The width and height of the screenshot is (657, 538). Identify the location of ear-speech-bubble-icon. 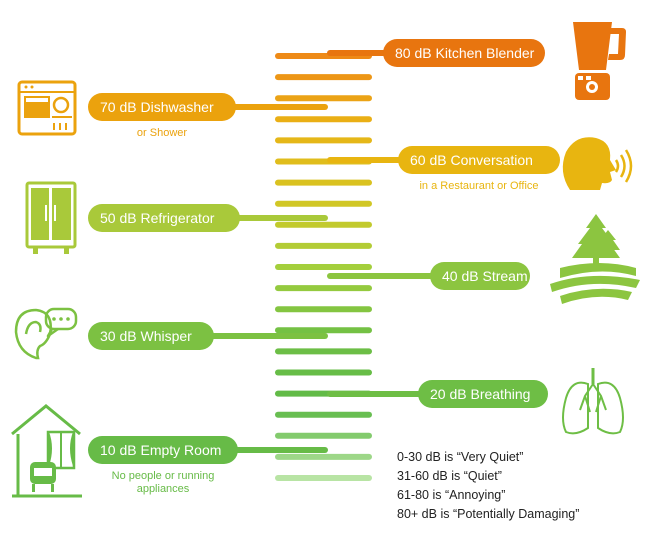
(46, 333).